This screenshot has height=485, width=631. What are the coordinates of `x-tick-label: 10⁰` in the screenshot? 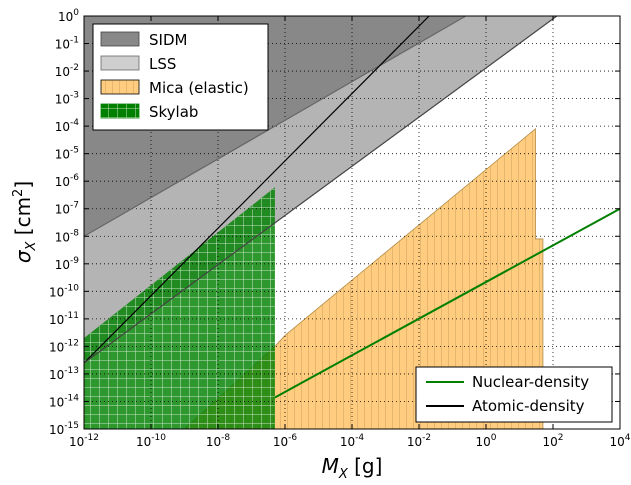 It's located at (485, 441).